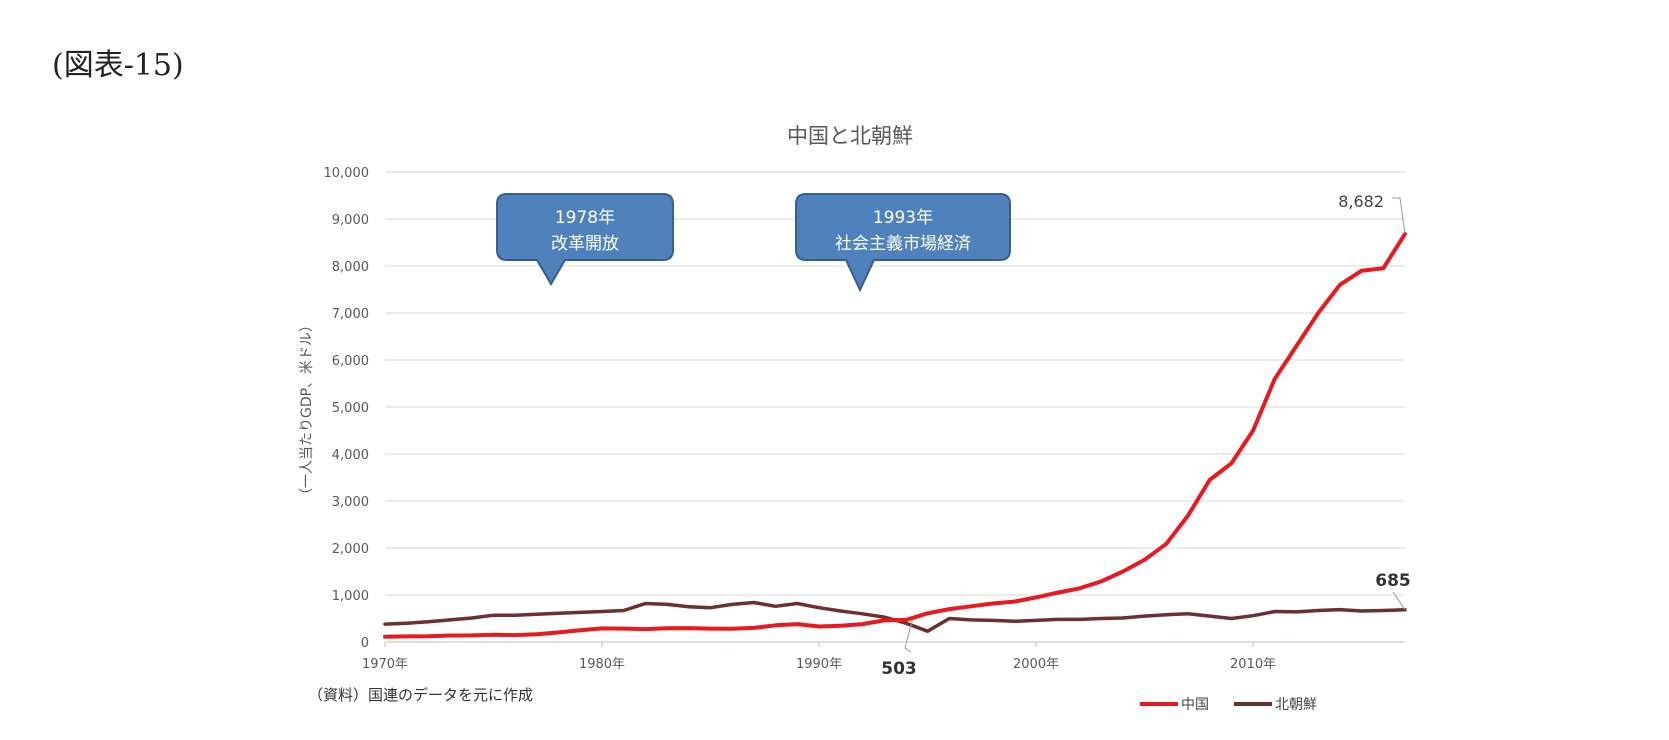  I want to click on x-tick-label: 1970年, so click(385, 664).